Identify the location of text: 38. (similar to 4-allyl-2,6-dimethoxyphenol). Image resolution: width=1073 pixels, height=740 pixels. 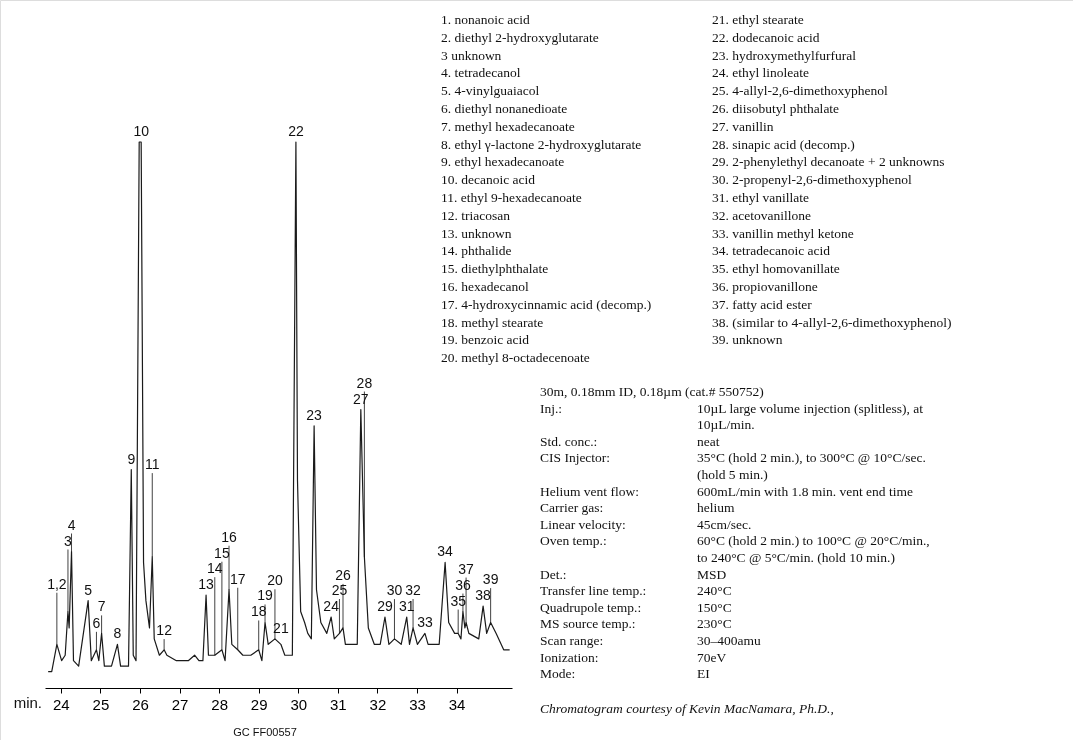
(832, 322).